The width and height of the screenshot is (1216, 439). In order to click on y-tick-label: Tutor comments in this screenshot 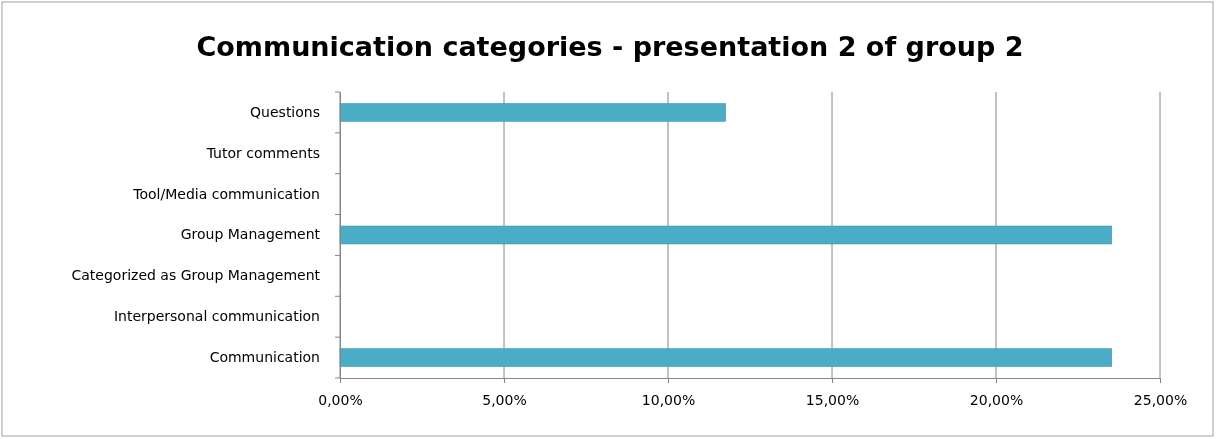, I will do `click(262, 152)`.